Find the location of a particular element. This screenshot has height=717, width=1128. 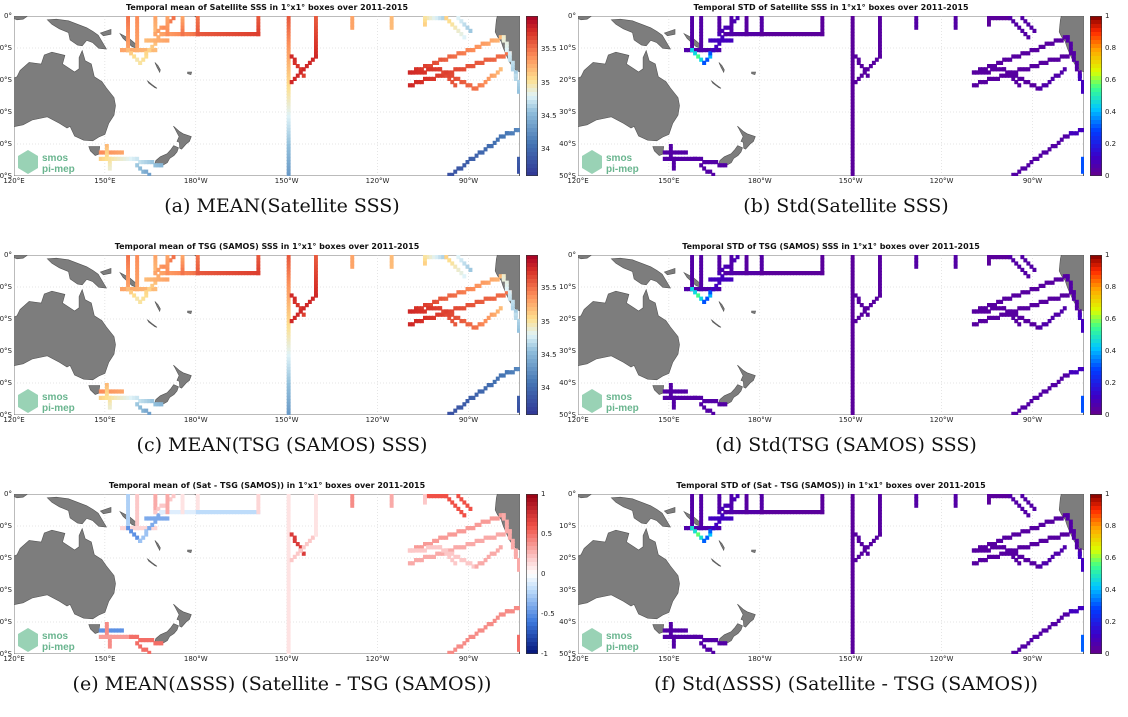

latitude-tick-label: 50°S is located at coordinates (567, 654).